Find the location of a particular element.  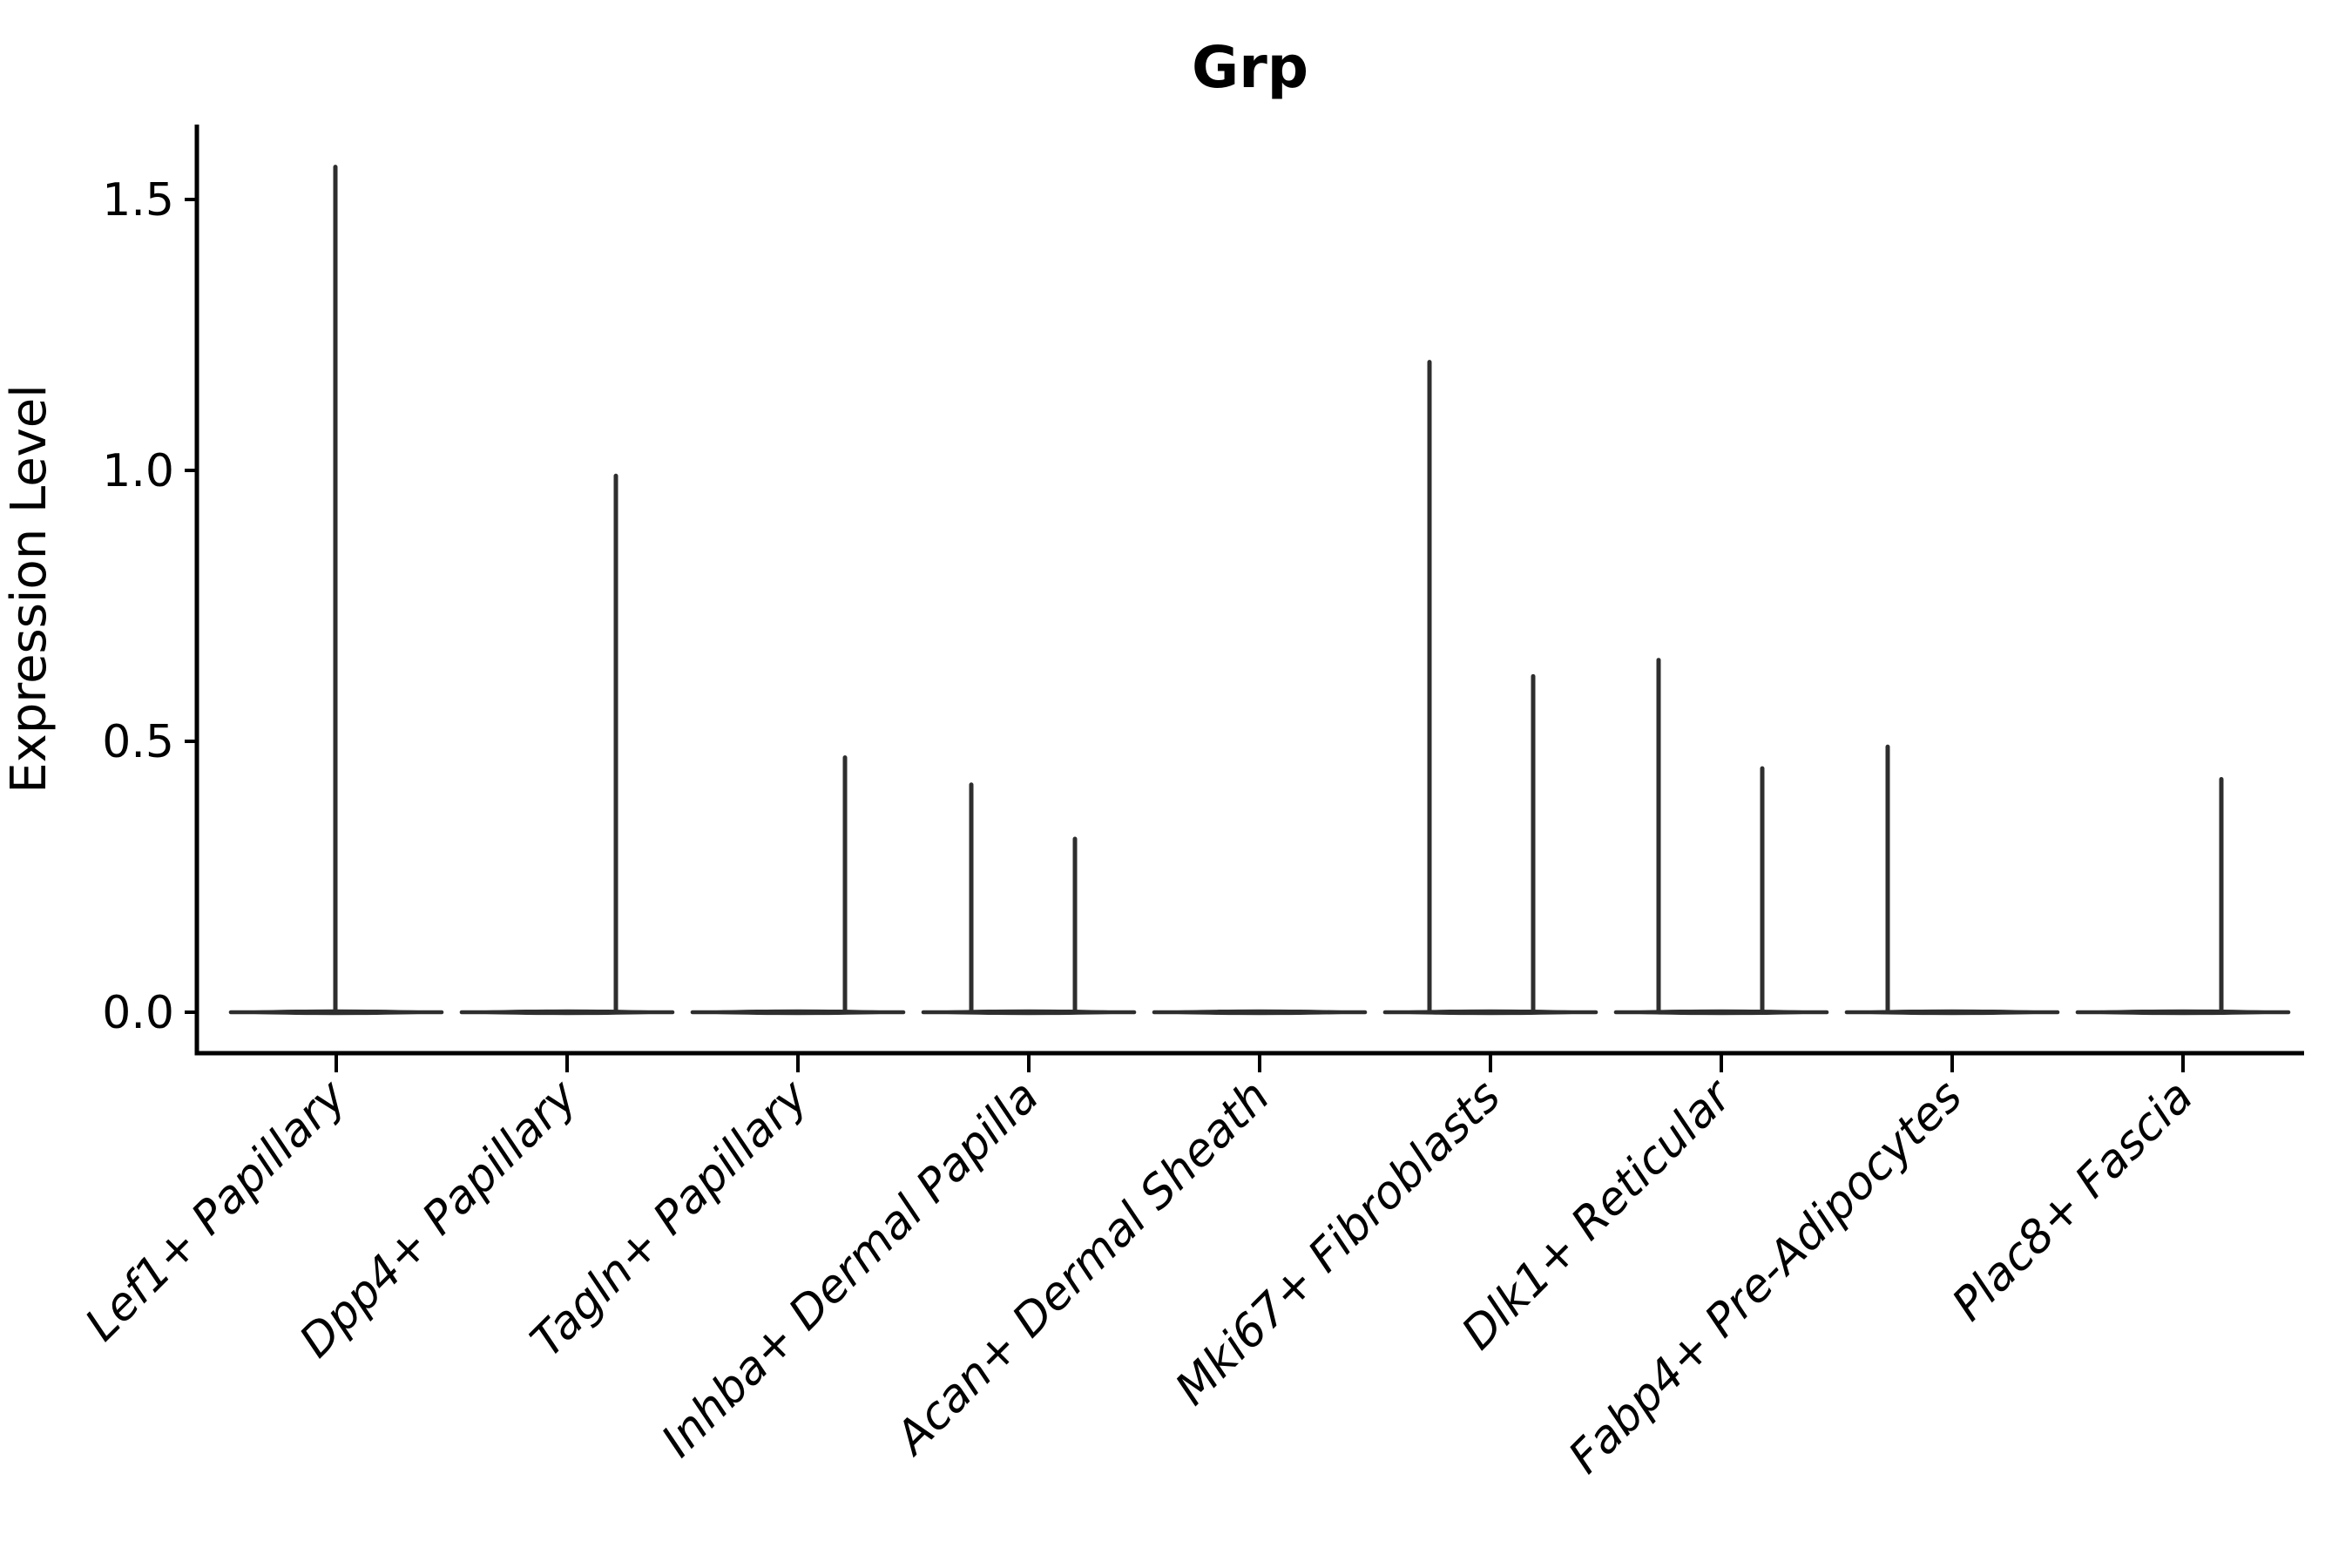

x-tick-label: Plac8+ Fascia is located at coordinates (2073, 1201).